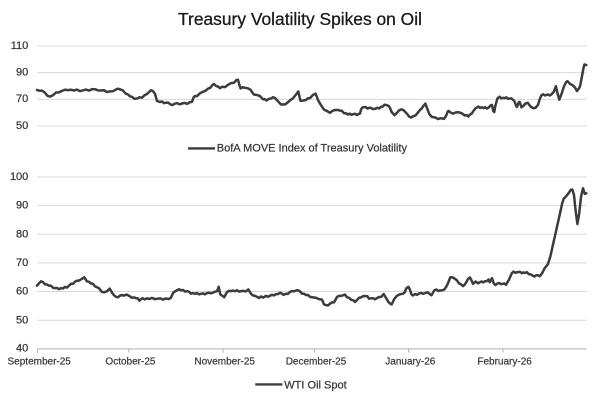  I want to click on svg-text: 100, so click(19, 177).